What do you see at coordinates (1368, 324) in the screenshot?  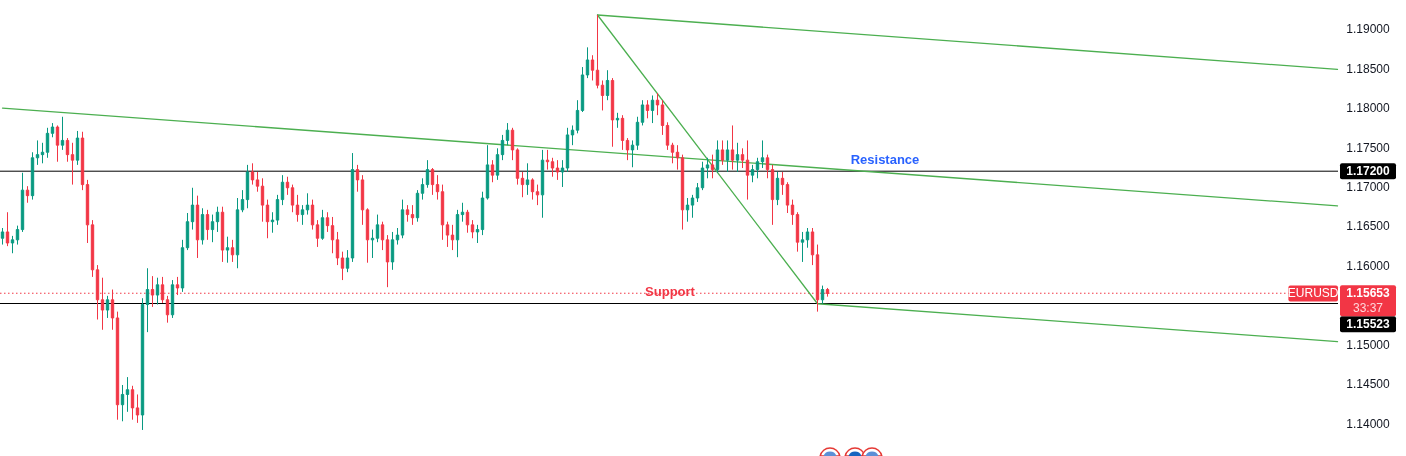 I see `ref-line-label: 1.15523` at bounding box center [1368, 324].